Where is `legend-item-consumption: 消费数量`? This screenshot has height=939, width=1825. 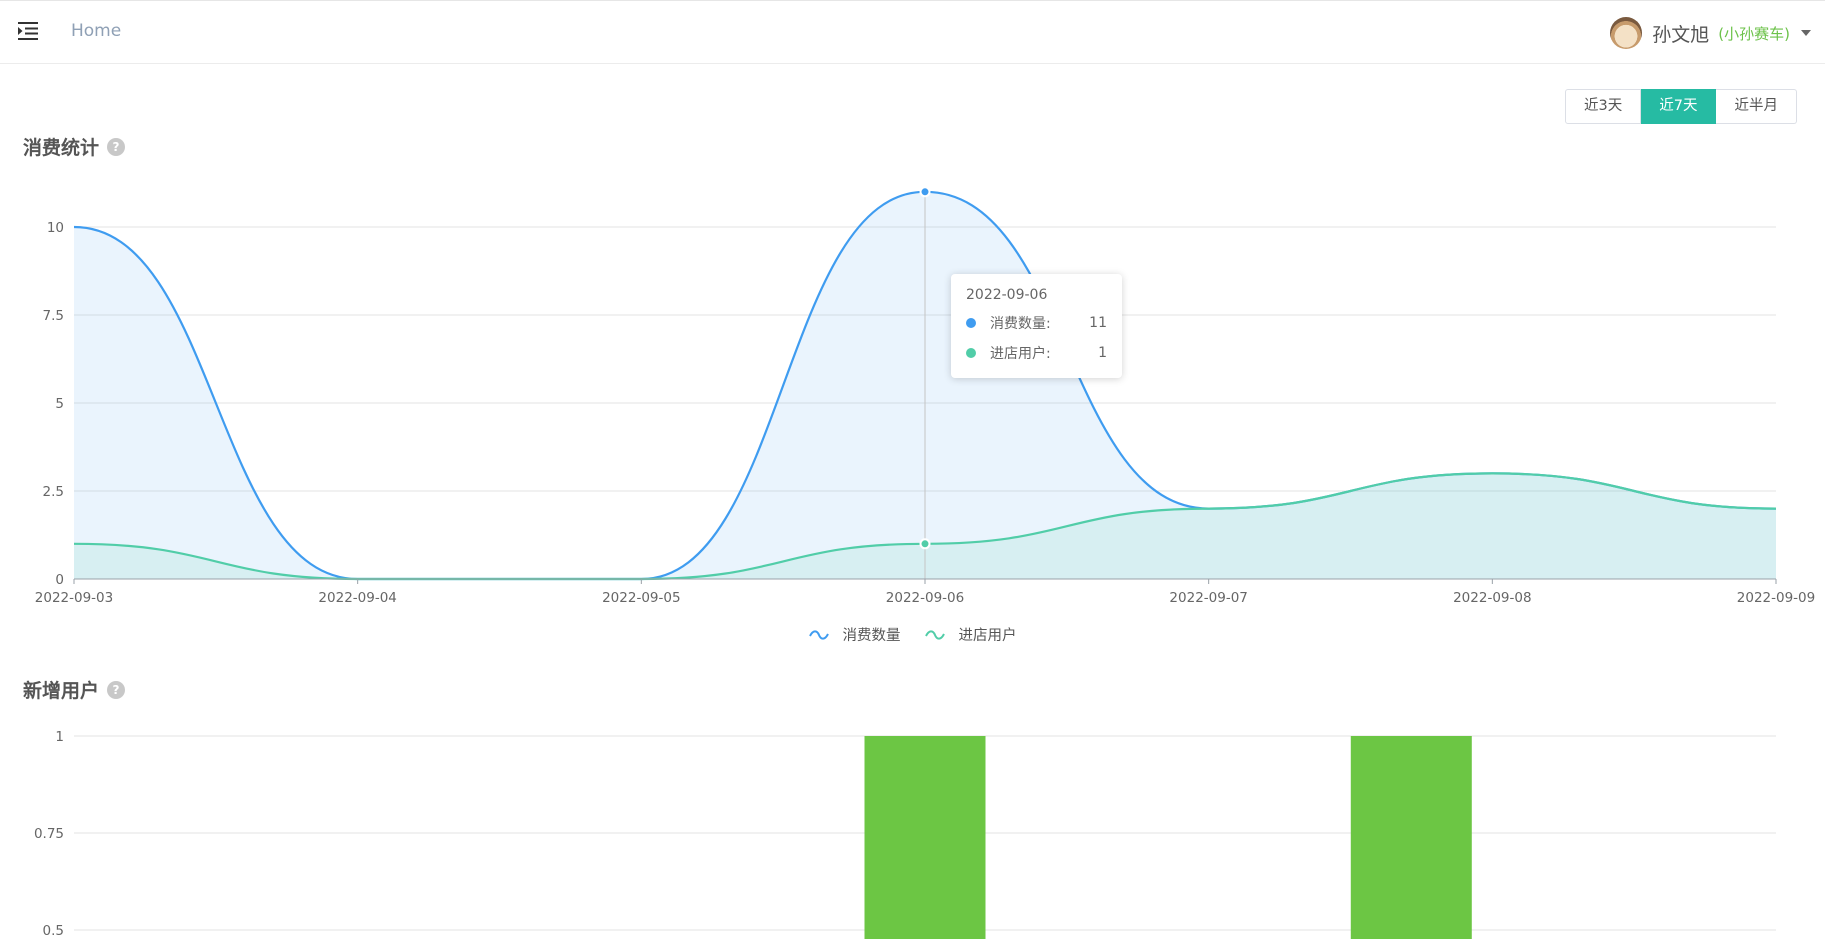
legend-item-consumption: 消费数量 is located at coordinates (854, 634).